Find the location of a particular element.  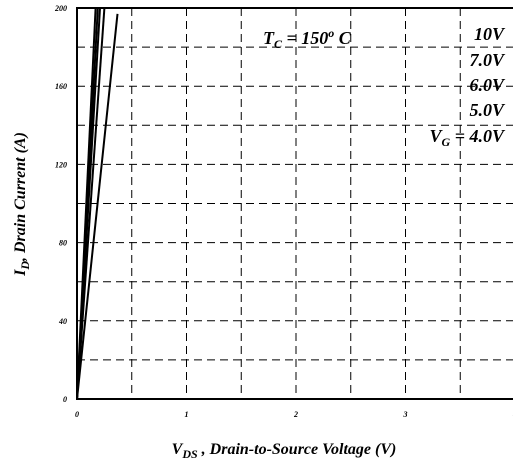

x-axis-label: VDS , Drain-to-Source Voltage (V) is located at coordinates (284, 451).